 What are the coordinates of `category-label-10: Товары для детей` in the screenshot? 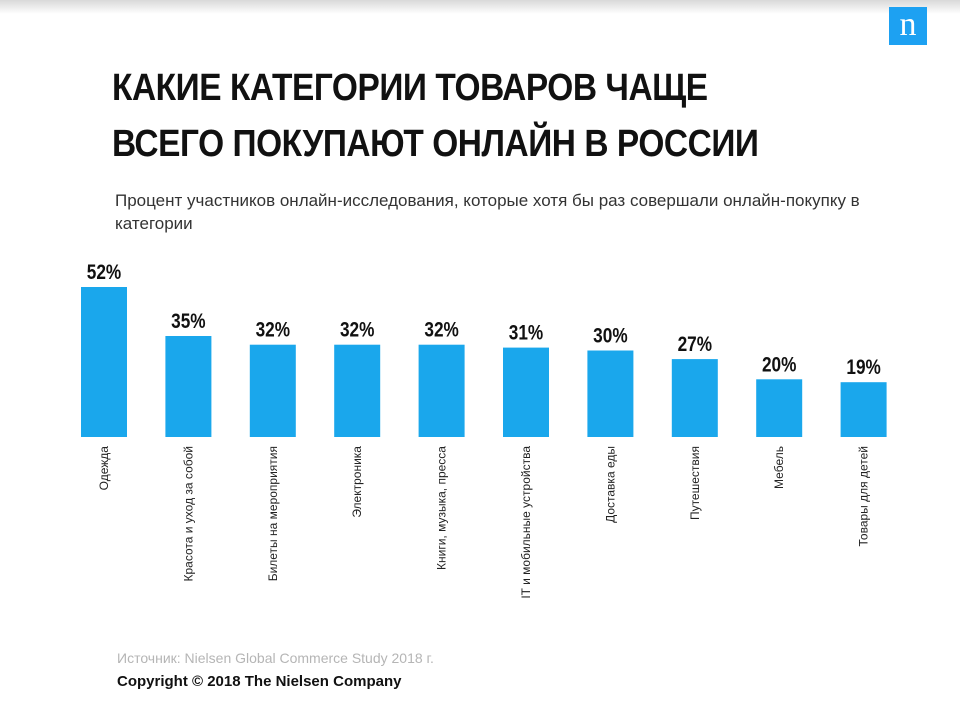 It's located at (864, 496).